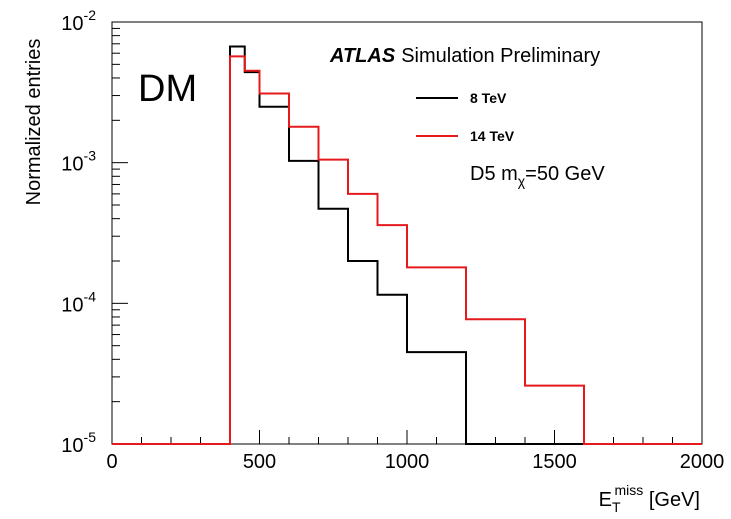 This screenshot has width=731, height=519. I want to click on model-label-prefix: D5 m, so click(494, 174).